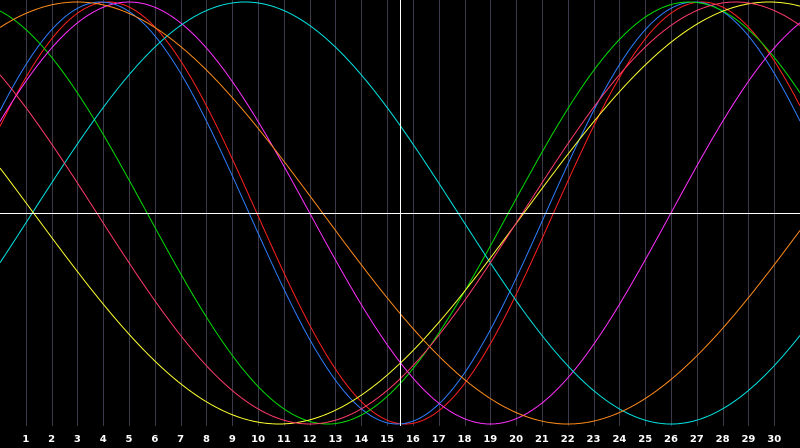  What do you see at coordinates (284, 439) in the screenshot?
I see `x-tick-label: 11` at bounding box center [284, 439].